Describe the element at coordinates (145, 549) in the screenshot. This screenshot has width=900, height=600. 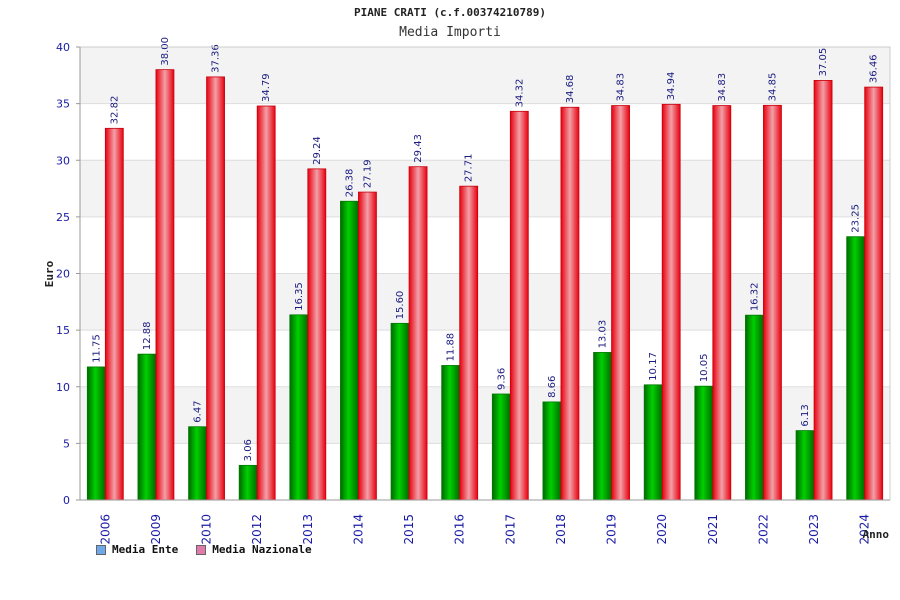
I see `legend-label-ente: Media Ente` at that location.